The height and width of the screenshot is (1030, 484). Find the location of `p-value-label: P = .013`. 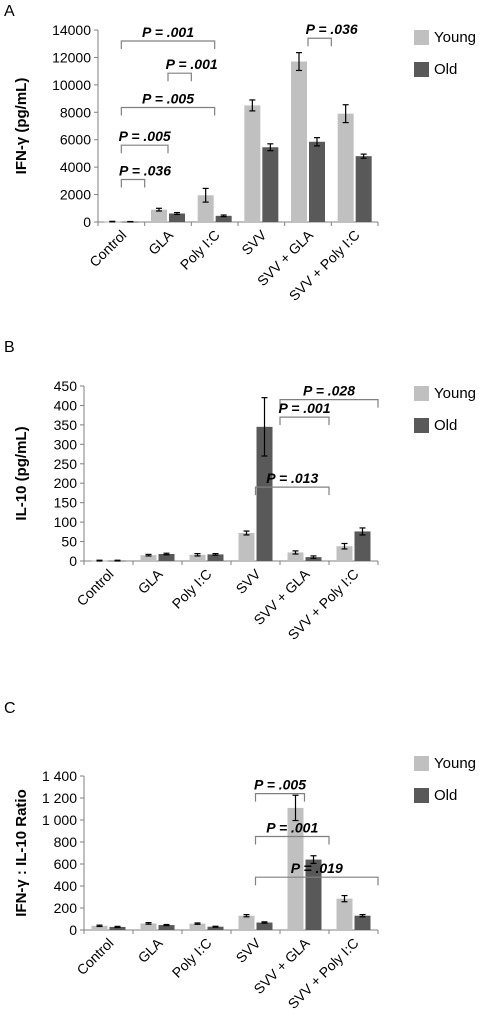

p-value-label: P = .013 is located at coordinates (292, 478).